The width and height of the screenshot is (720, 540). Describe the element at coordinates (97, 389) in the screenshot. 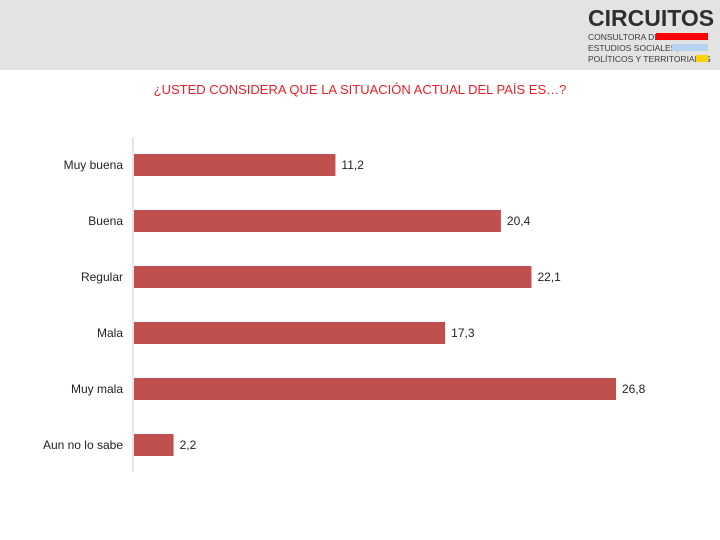

I see `category-label: Muy mala` at that location.